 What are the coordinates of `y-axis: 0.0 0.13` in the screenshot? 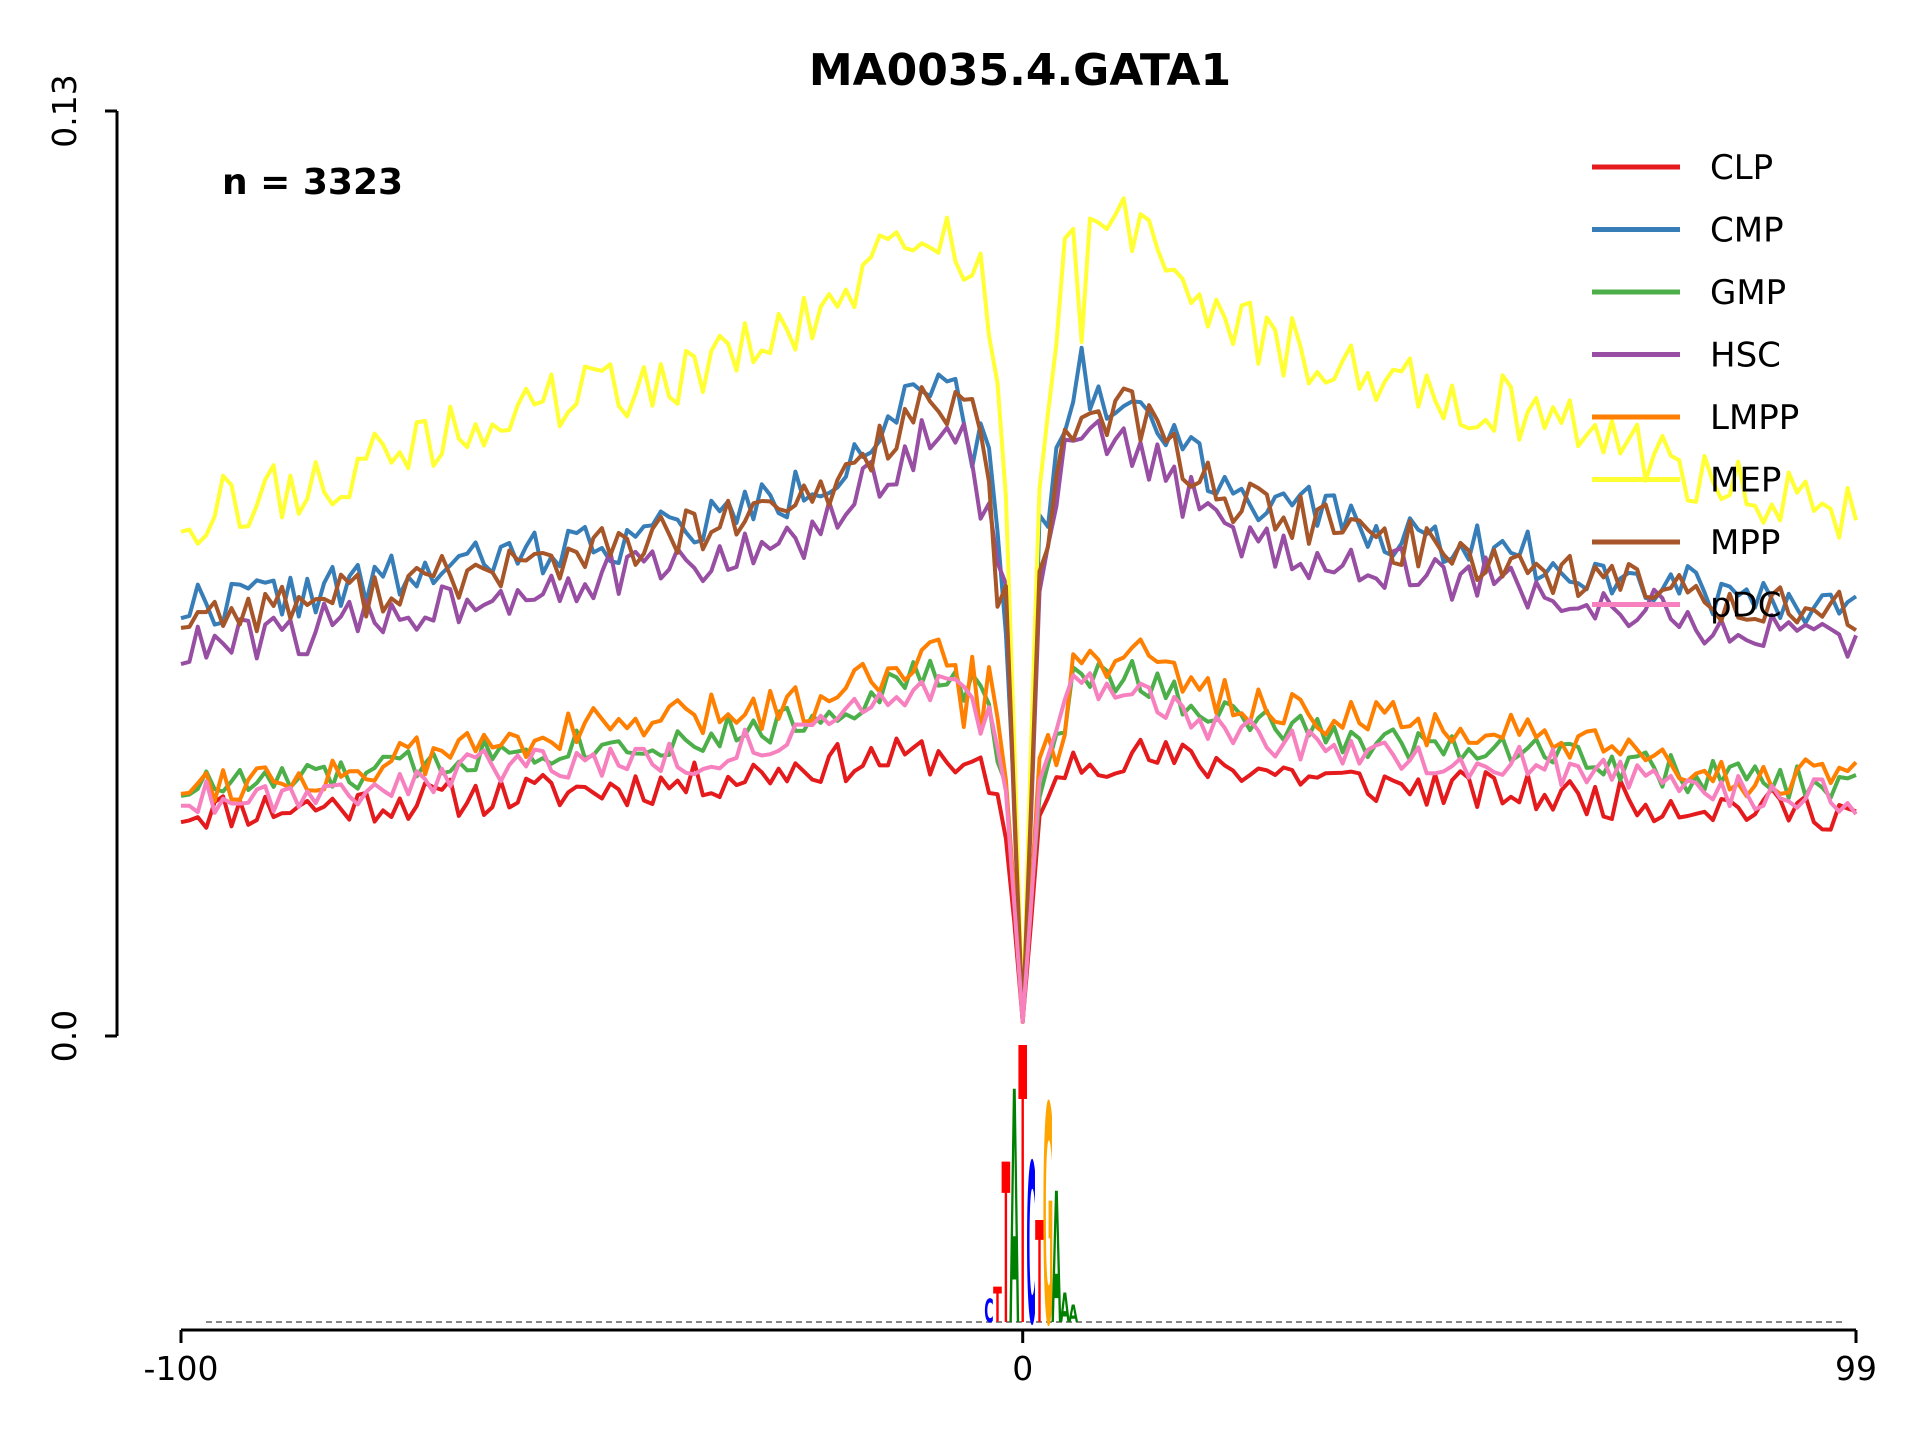 It's located at (82, 568).